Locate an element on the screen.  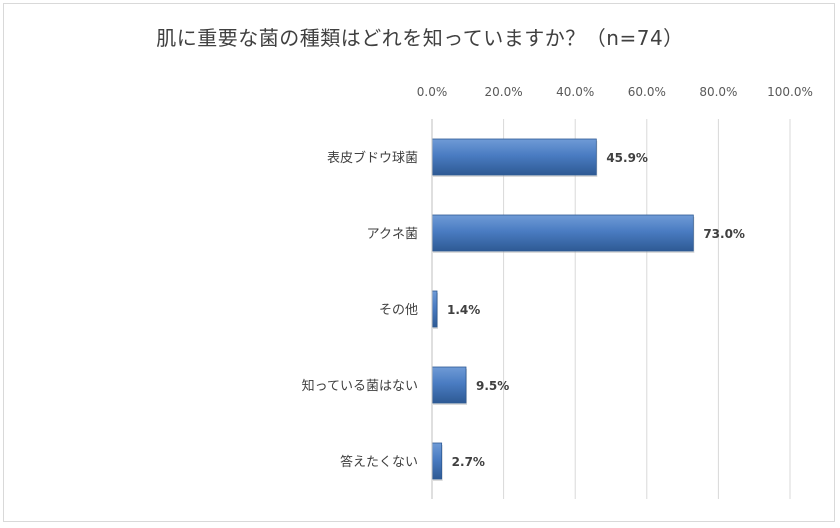
data-label: 45.9% is located at coordinates (627, 158).